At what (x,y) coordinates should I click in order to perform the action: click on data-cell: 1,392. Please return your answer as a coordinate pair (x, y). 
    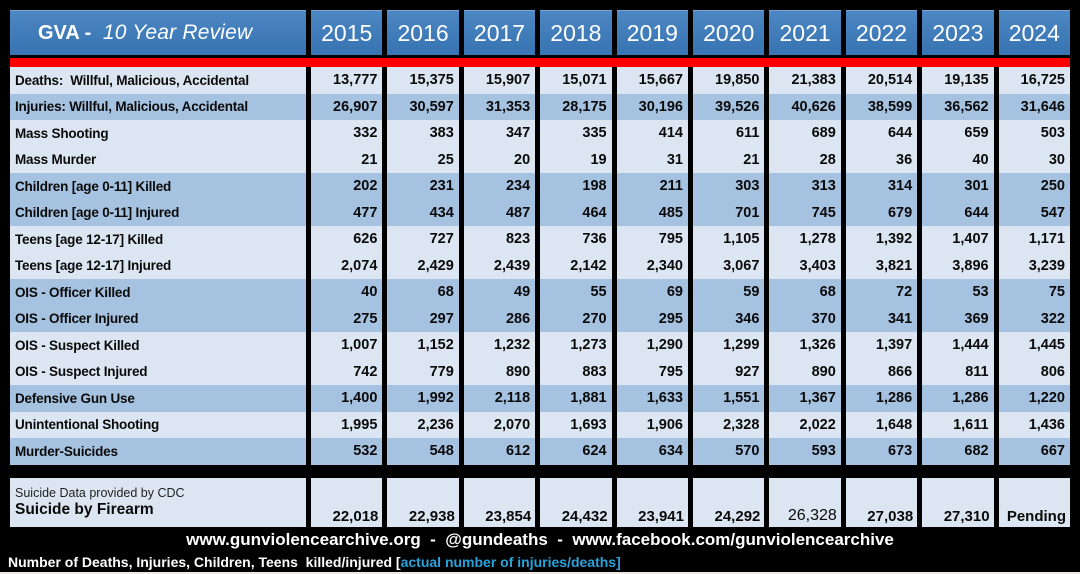
    Looking at the image, I should click on (881, 239).